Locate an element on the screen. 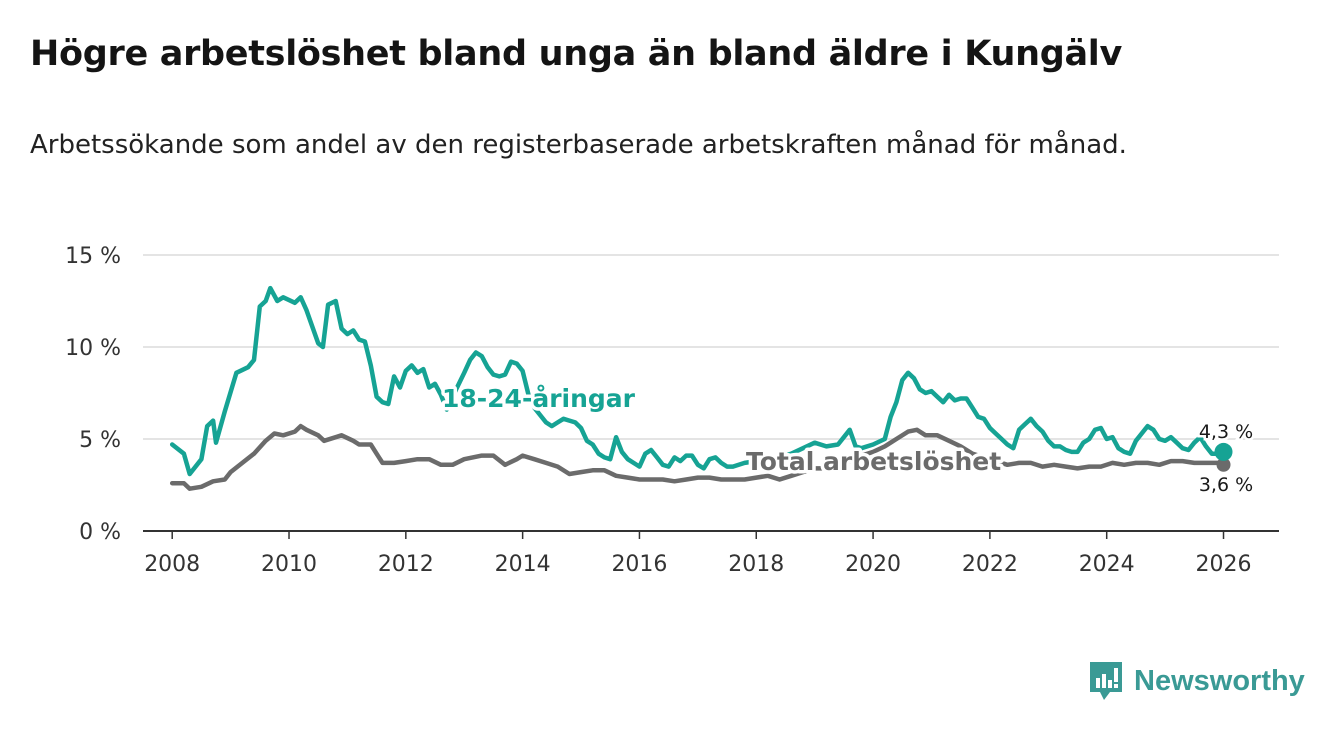  x-tick-label: 2018 is located at coordinates (756, 564).